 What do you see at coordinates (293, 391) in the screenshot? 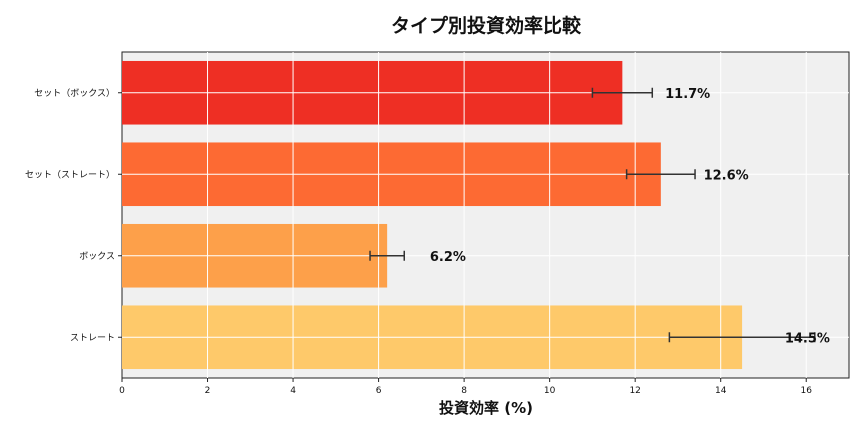
I see `x-tick-label: 4` at bounding box center [293, 391].